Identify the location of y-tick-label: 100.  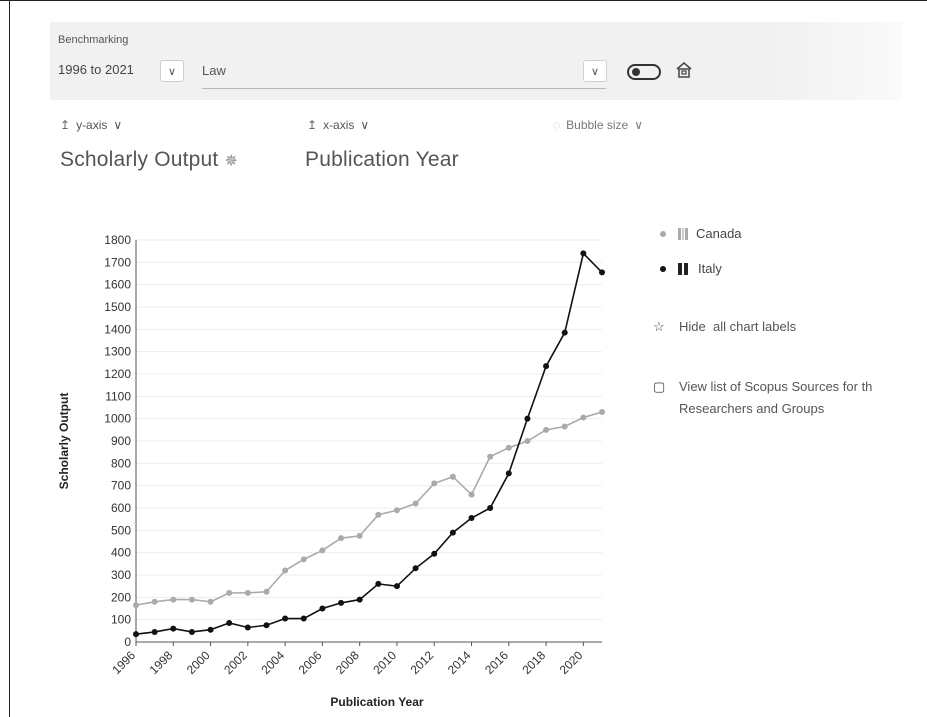
(121, 620).